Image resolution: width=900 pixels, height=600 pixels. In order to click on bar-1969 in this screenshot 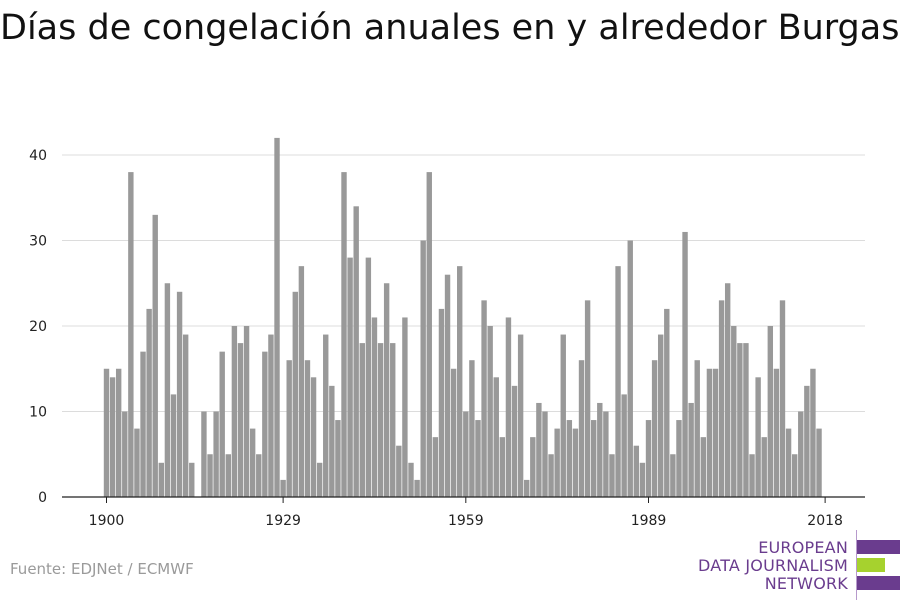, I will do `click(527, 488)`.